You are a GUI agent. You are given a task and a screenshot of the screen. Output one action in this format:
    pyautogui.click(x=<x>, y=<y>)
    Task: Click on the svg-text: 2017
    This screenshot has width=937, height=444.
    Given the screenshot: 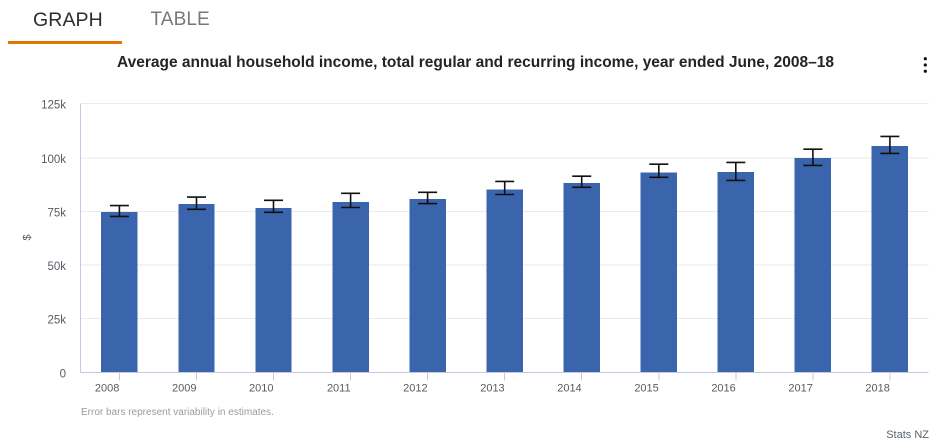 What is the action you would take?
    pyautogui.click(x=800, y=389)
    